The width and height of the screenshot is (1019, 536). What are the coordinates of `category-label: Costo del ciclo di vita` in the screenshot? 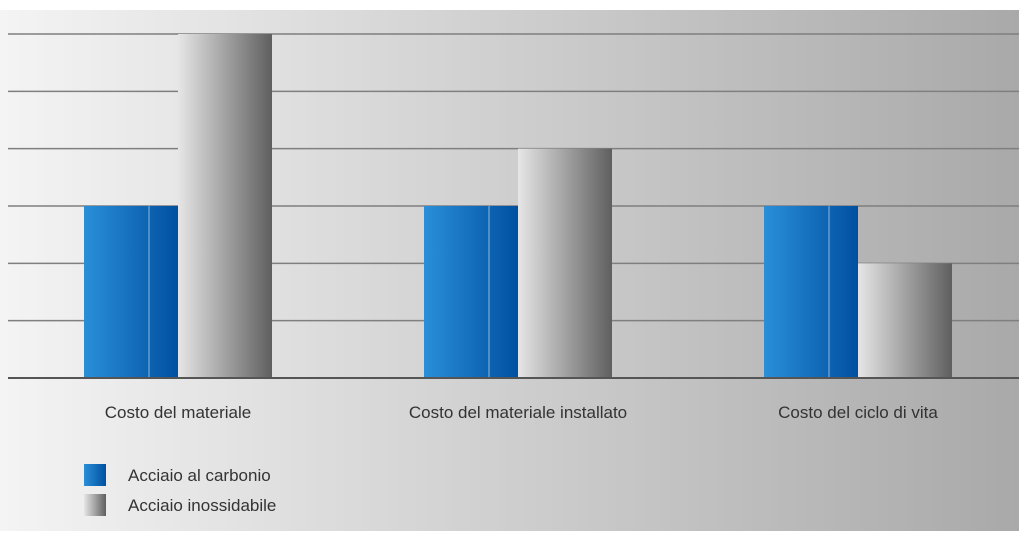 It's located at (858, 412).